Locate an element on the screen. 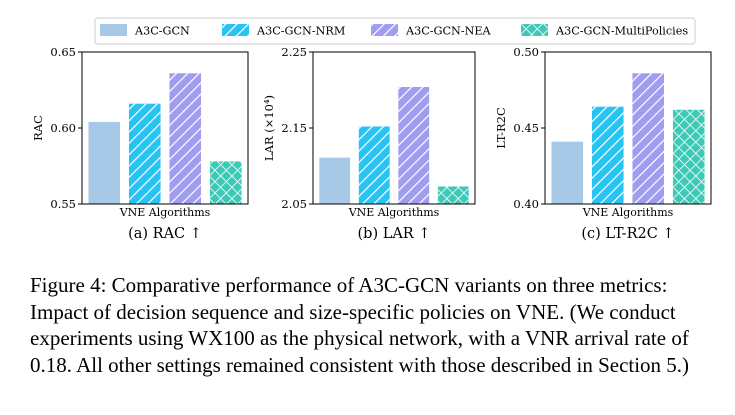  y-tick-label: 0.60 is located at coordinates (63, 128).